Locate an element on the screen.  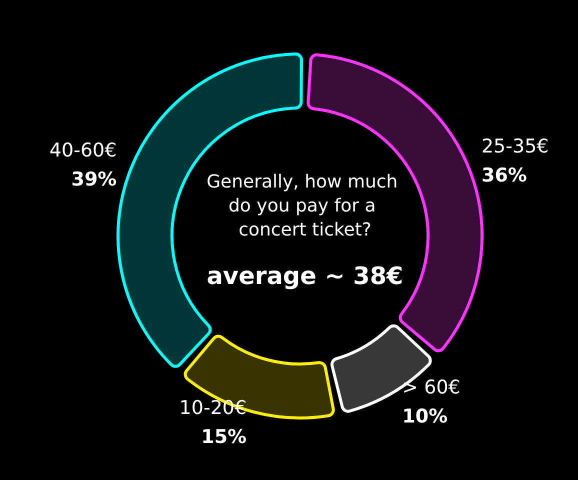
data-label: 36% is located at coordinates (504, 175).